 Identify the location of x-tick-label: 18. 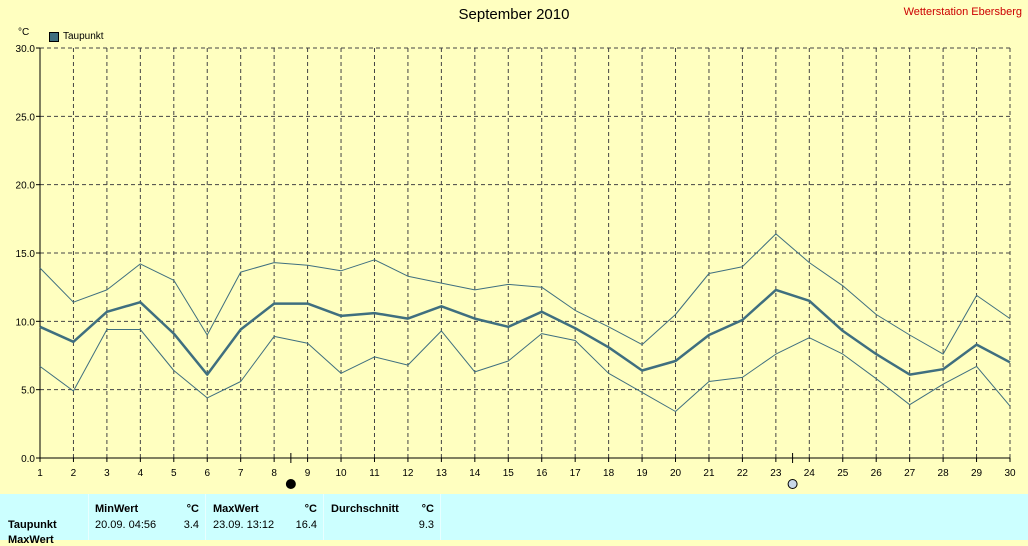
(609, 473).